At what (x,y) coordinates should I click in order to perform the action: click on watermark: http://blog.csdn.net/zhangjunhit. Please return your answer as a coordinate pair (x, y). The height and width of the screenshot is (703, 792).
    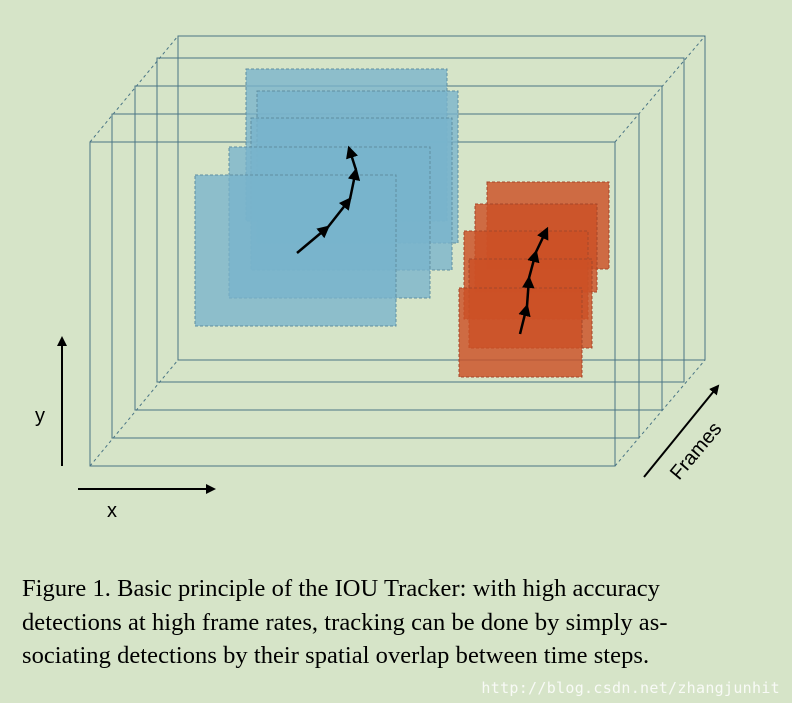
    Looking at the image, I should click on (630, 688).